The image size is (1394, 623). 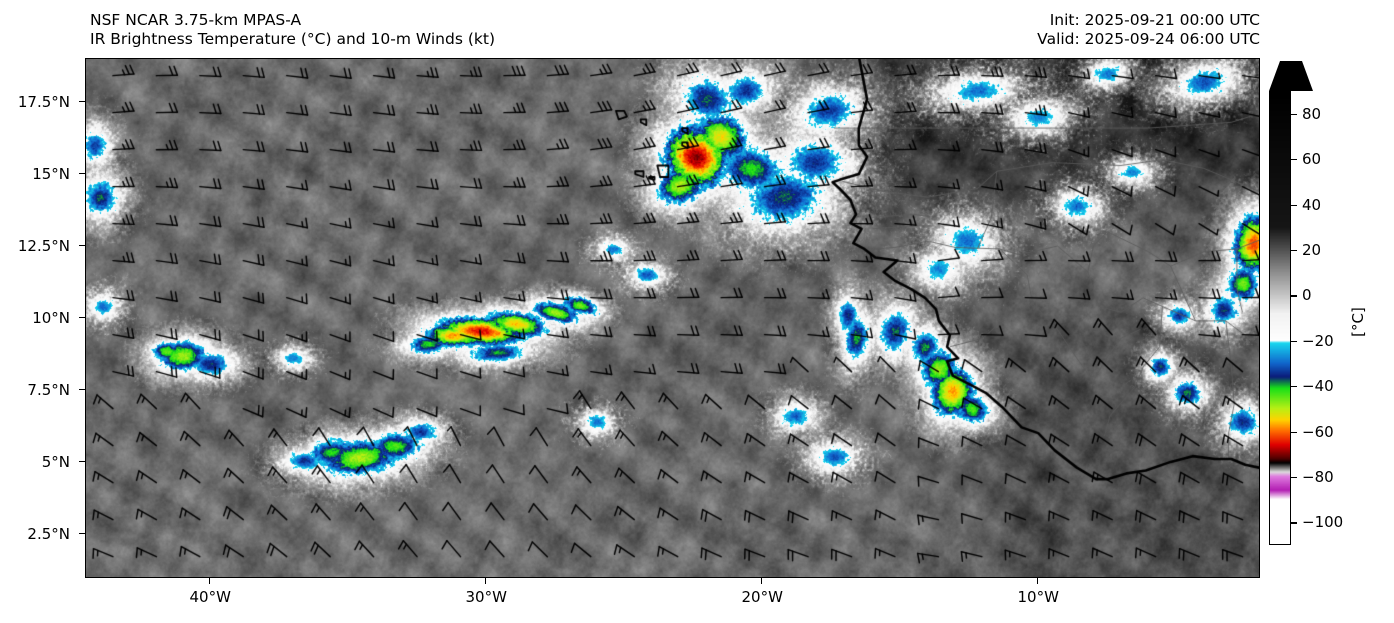 I want to click on latitude-tick-label: 7.5°N, so click(x=48, y=389).